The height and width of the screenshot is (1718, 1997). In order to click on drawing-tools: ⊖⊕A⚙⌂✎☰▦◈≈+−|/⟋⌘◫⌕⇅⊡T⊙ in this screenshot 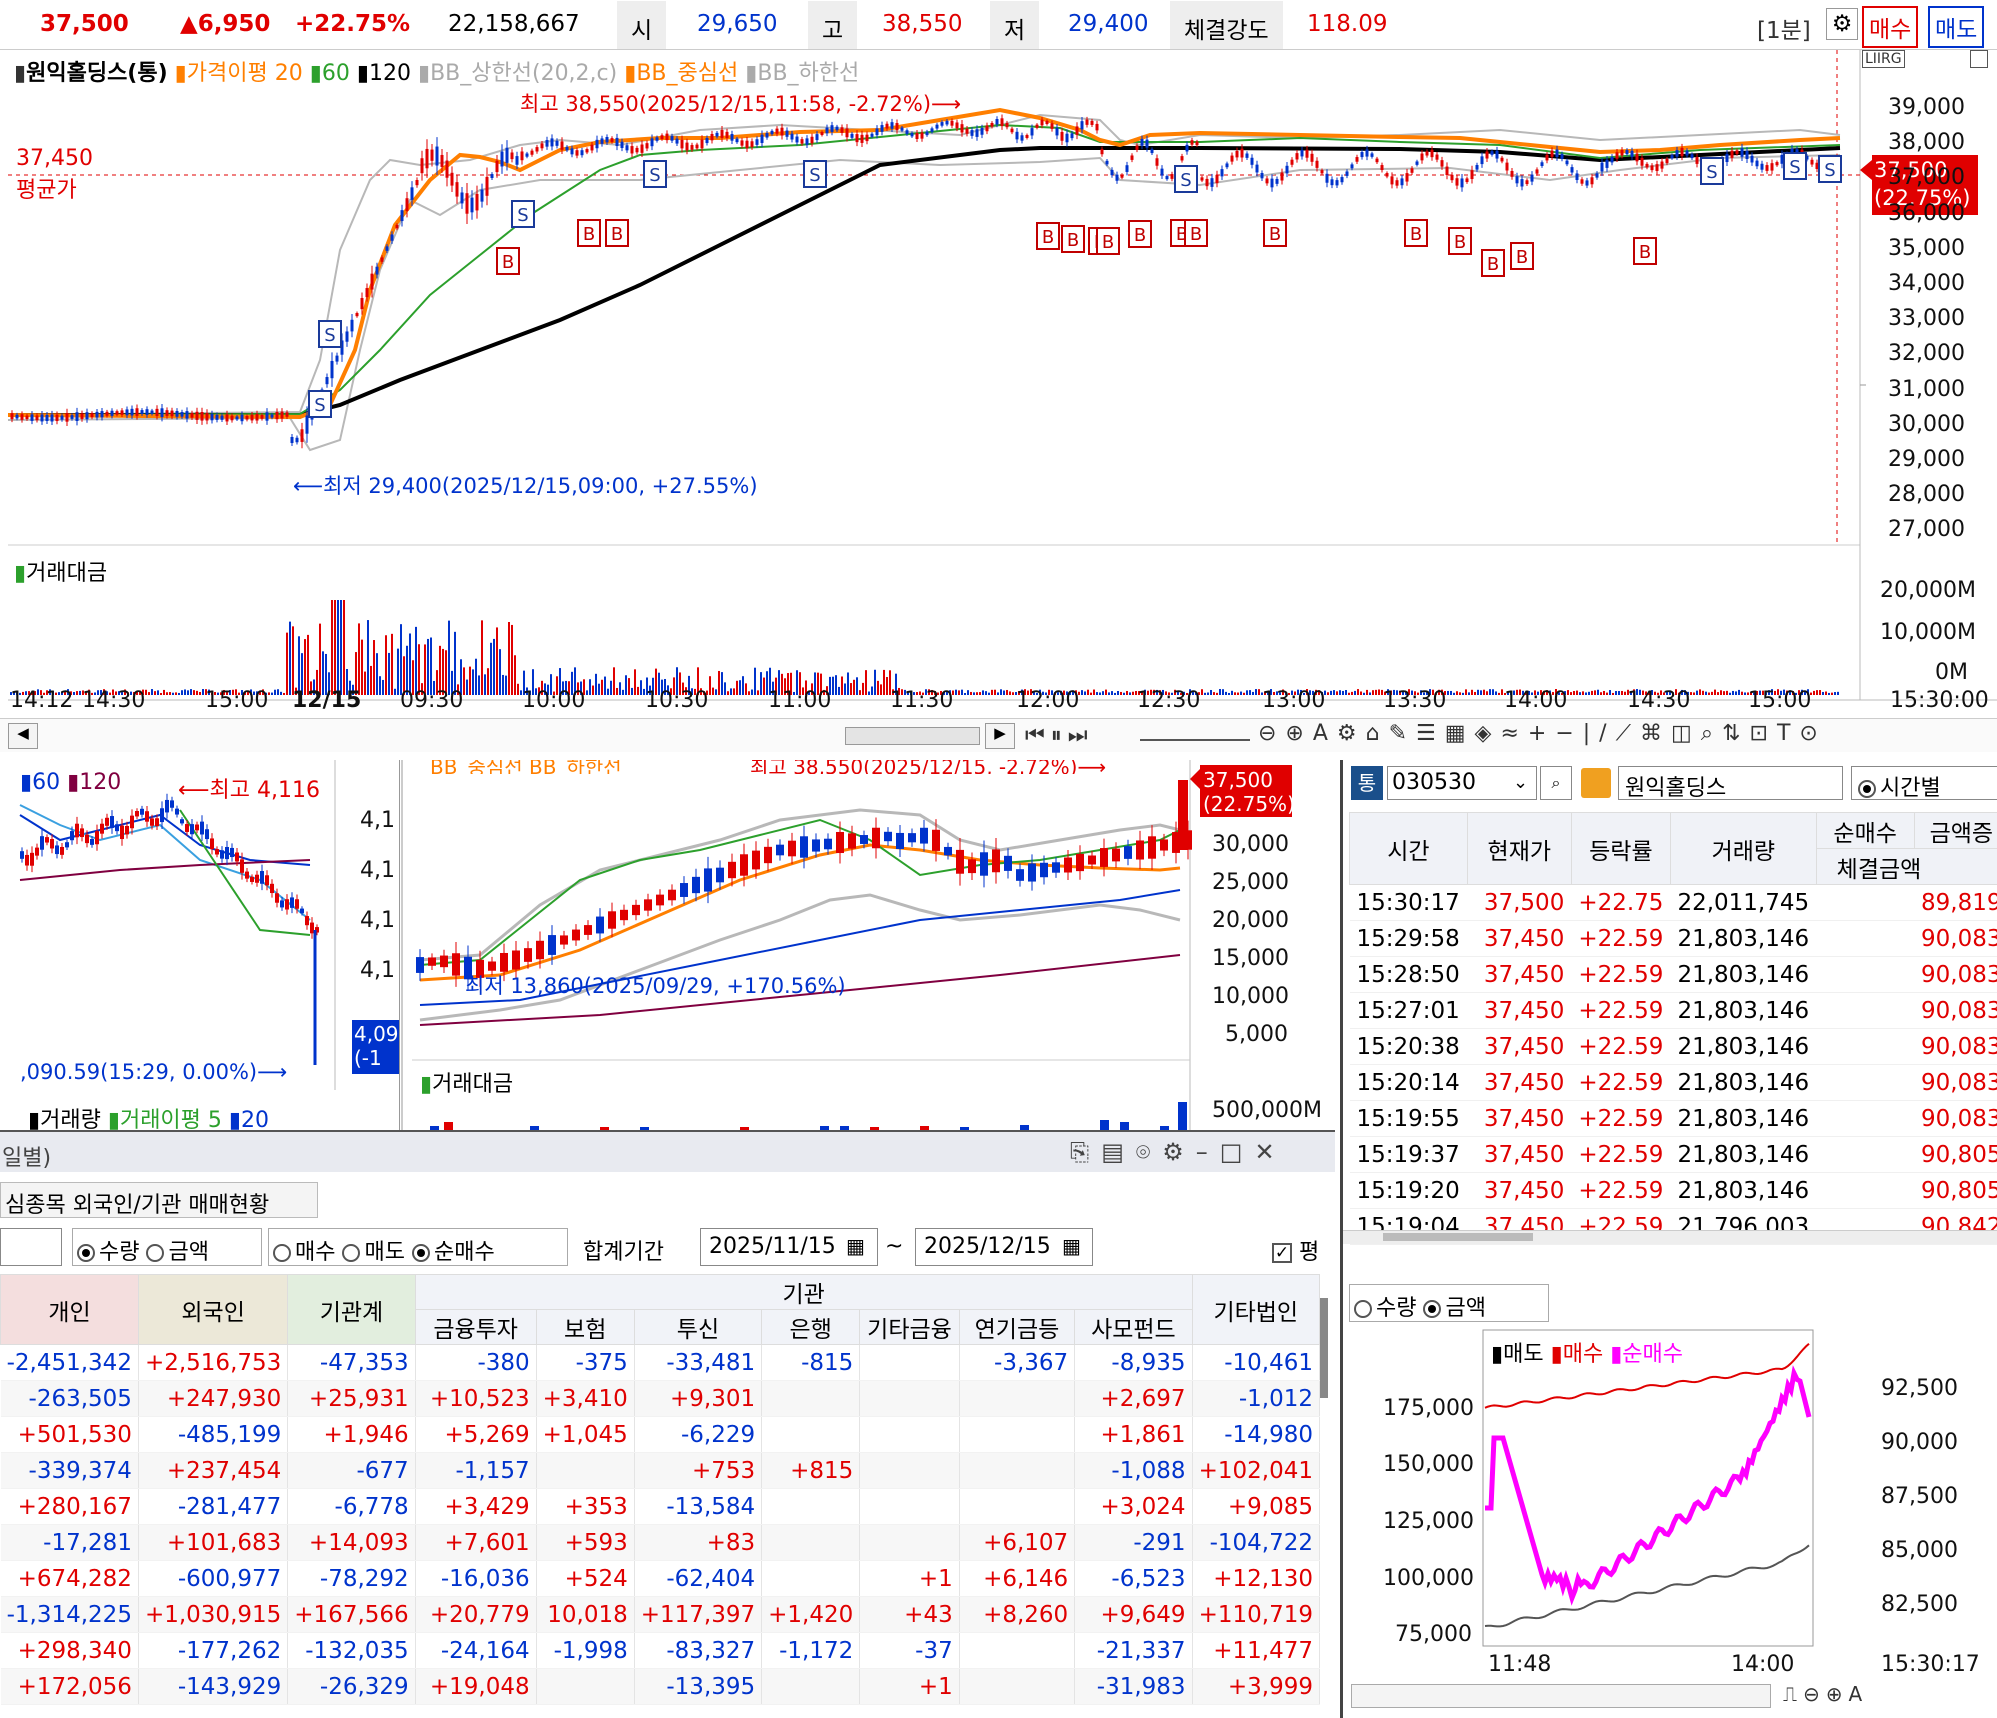, I will do `click(1542, 733)`.